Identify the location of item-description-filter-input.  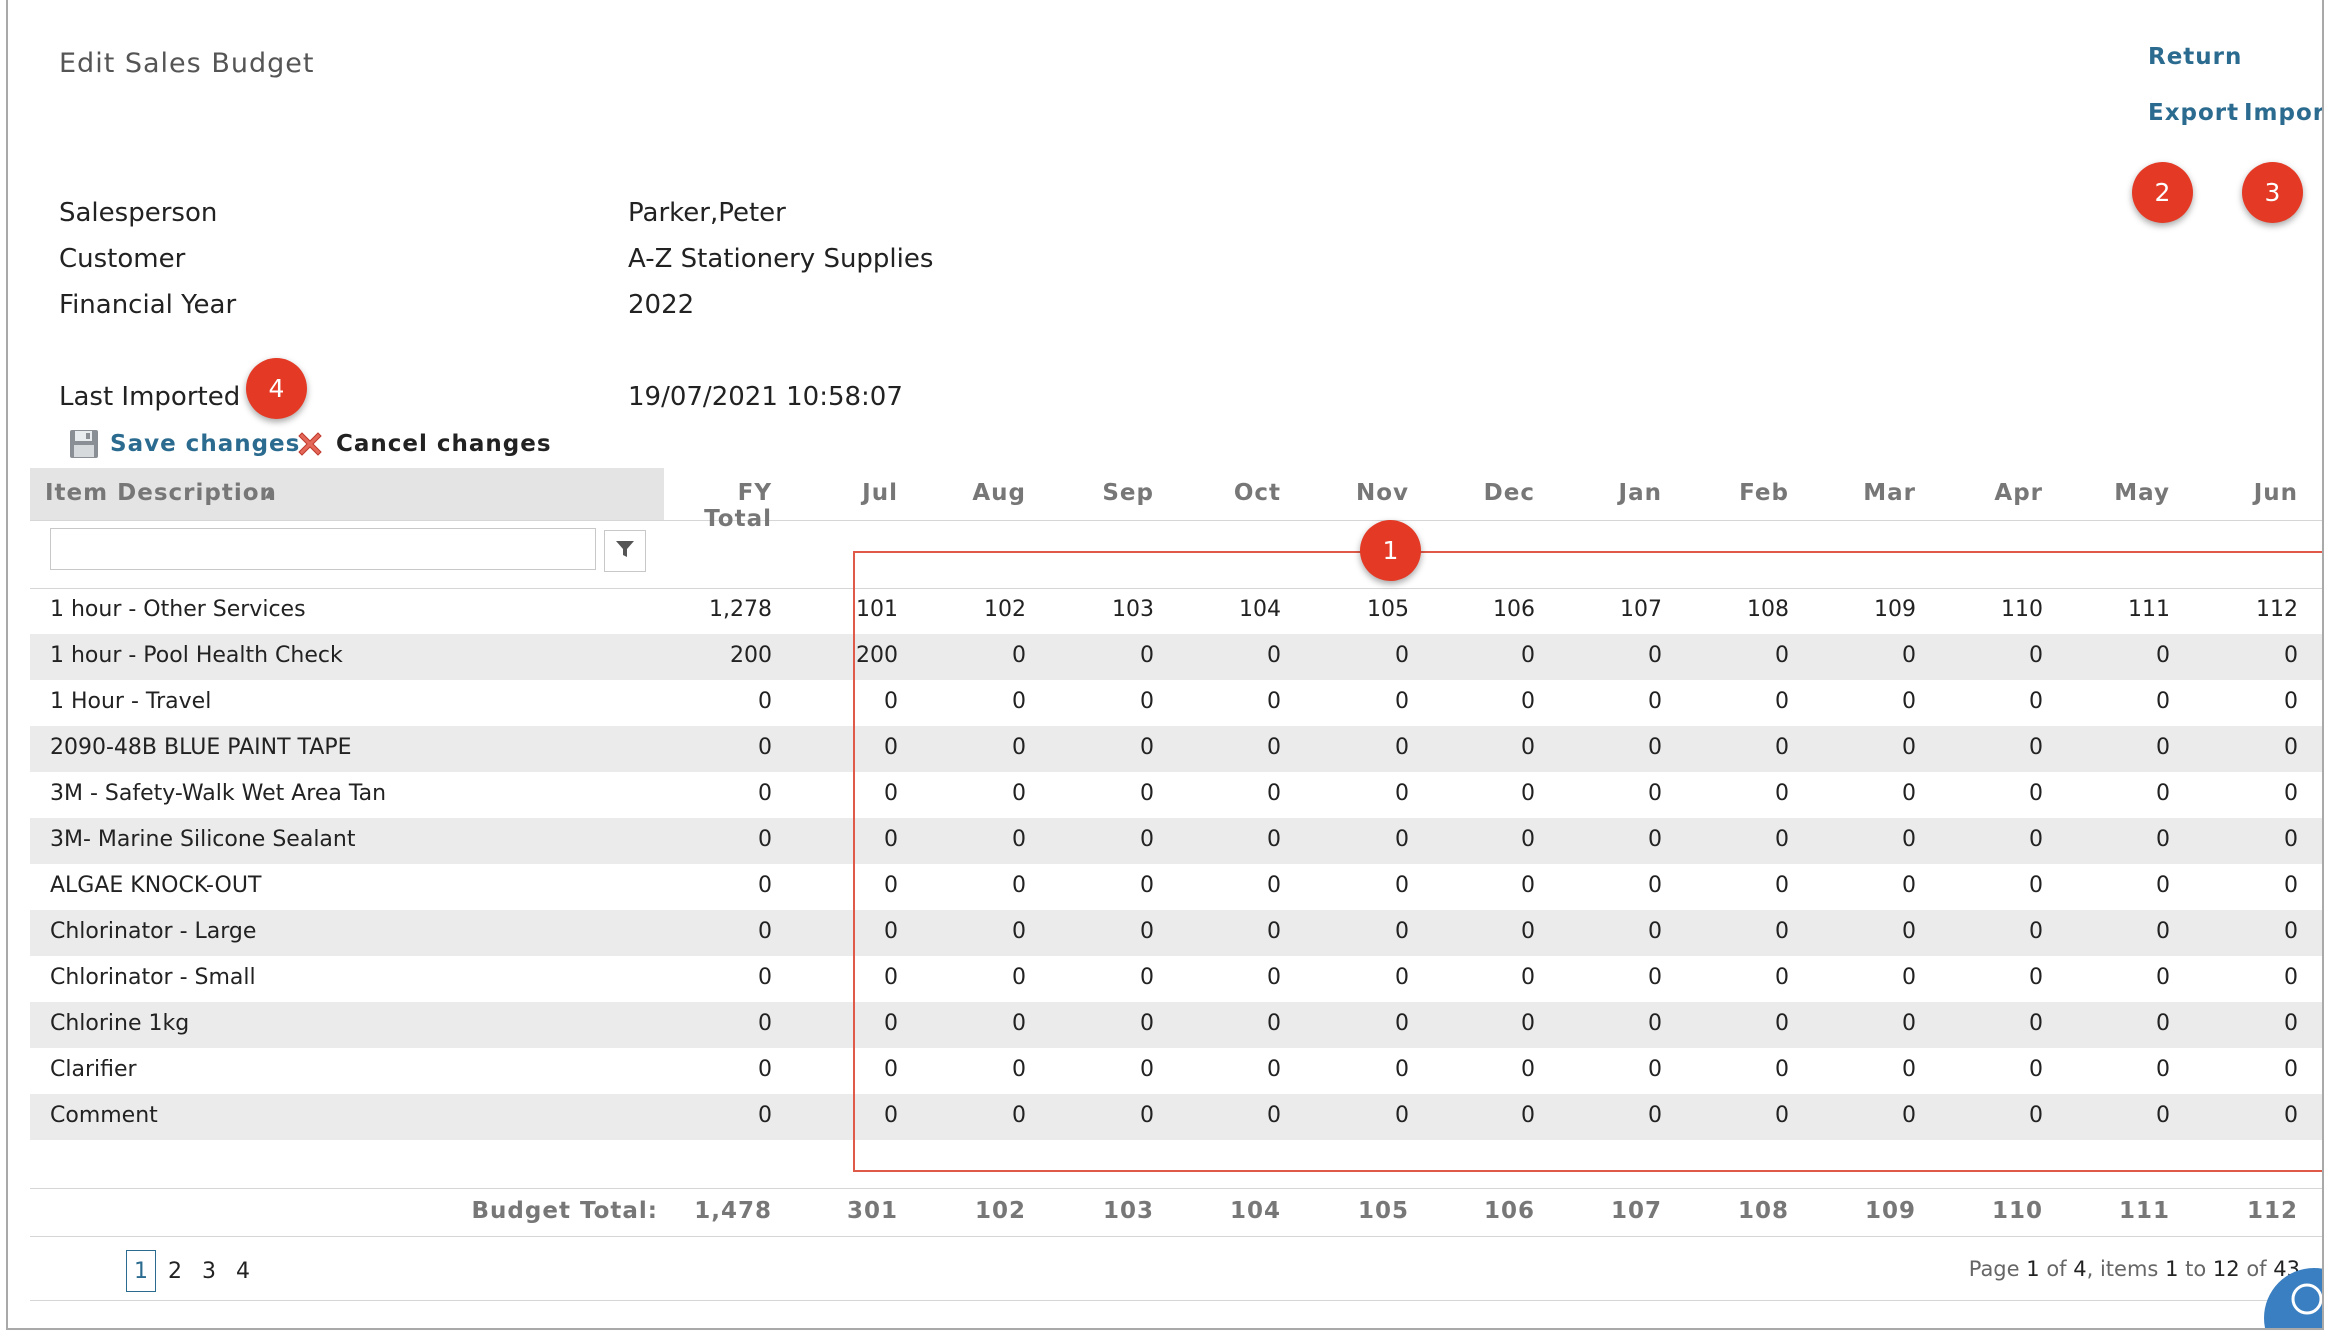
(323, 549).